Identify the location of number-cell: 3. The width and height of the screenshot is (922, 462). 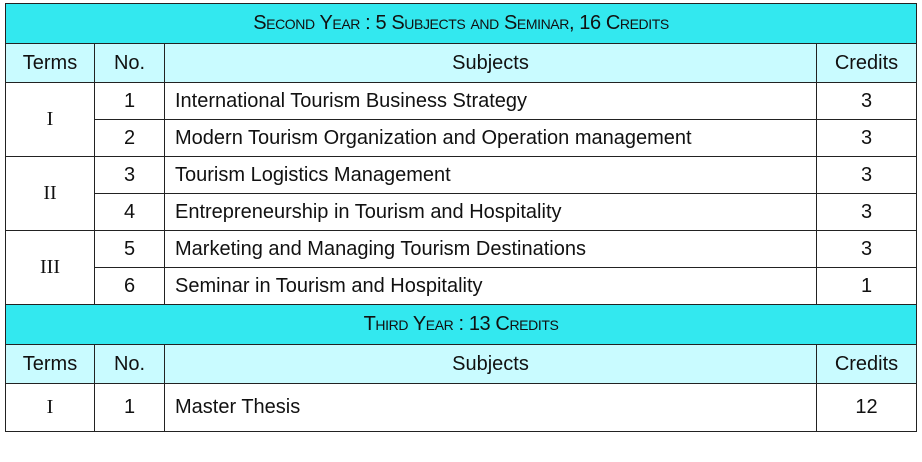
(129, 175).